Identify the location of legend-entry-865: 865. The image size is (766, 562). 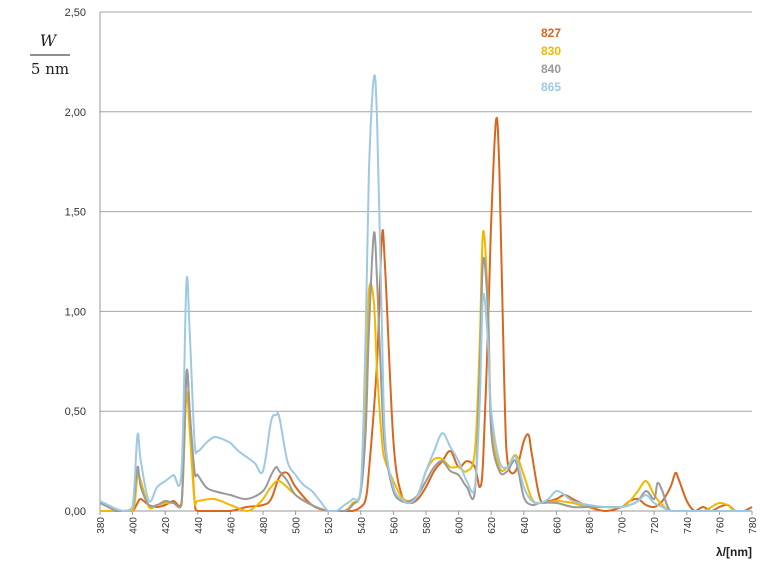
(551, 87).